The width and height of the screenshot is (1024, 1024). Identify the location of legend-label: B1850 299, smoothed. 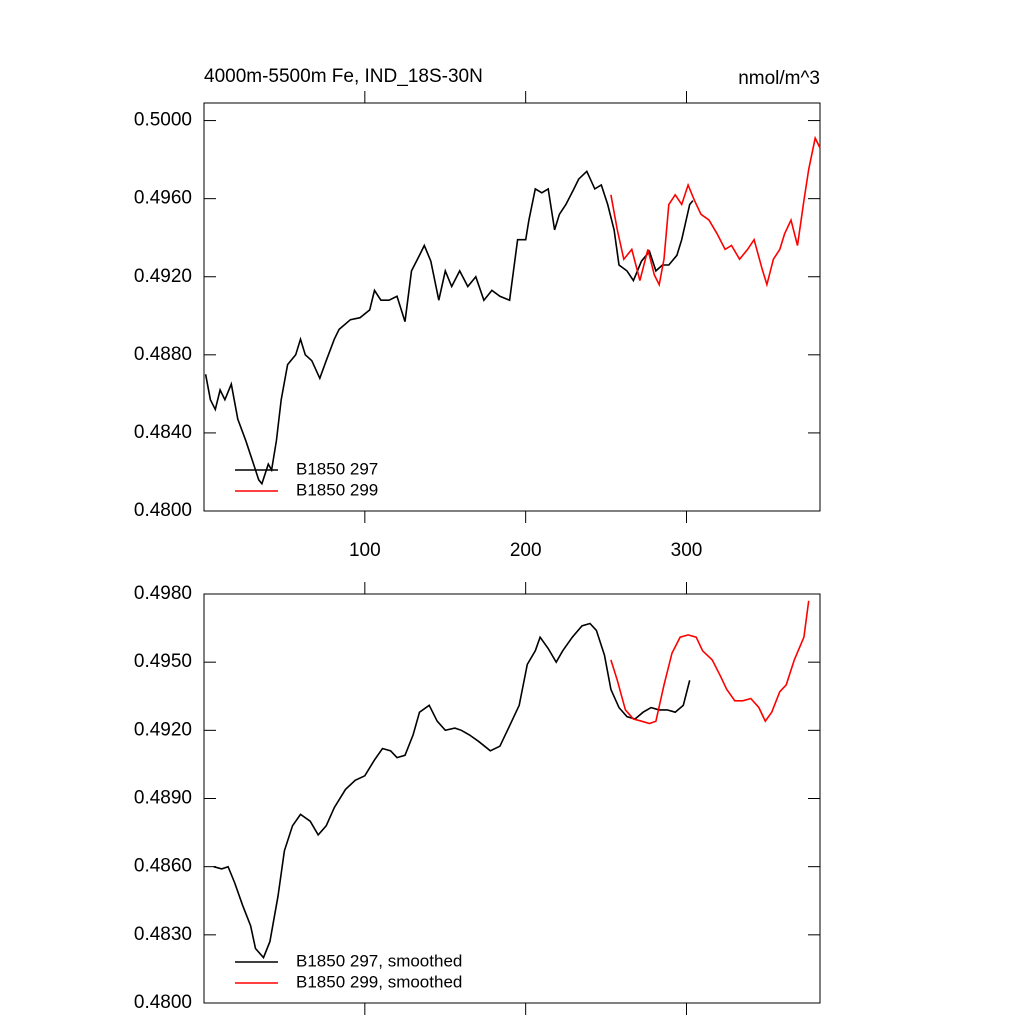
(379, 981).